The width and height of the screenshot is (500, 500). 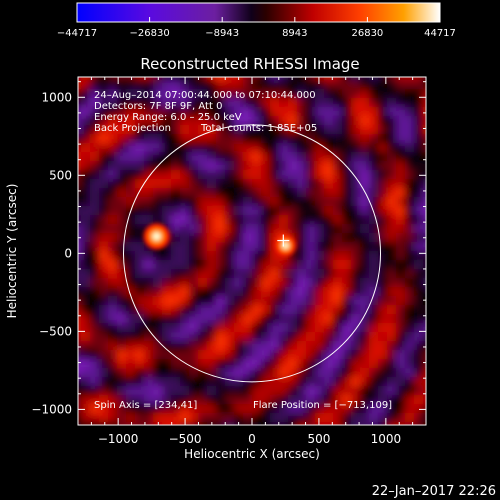 What do you see at coordinates (60, 175) in the screenshot?
I see `y-tick-label: 500` at bounding box center [60, 175].